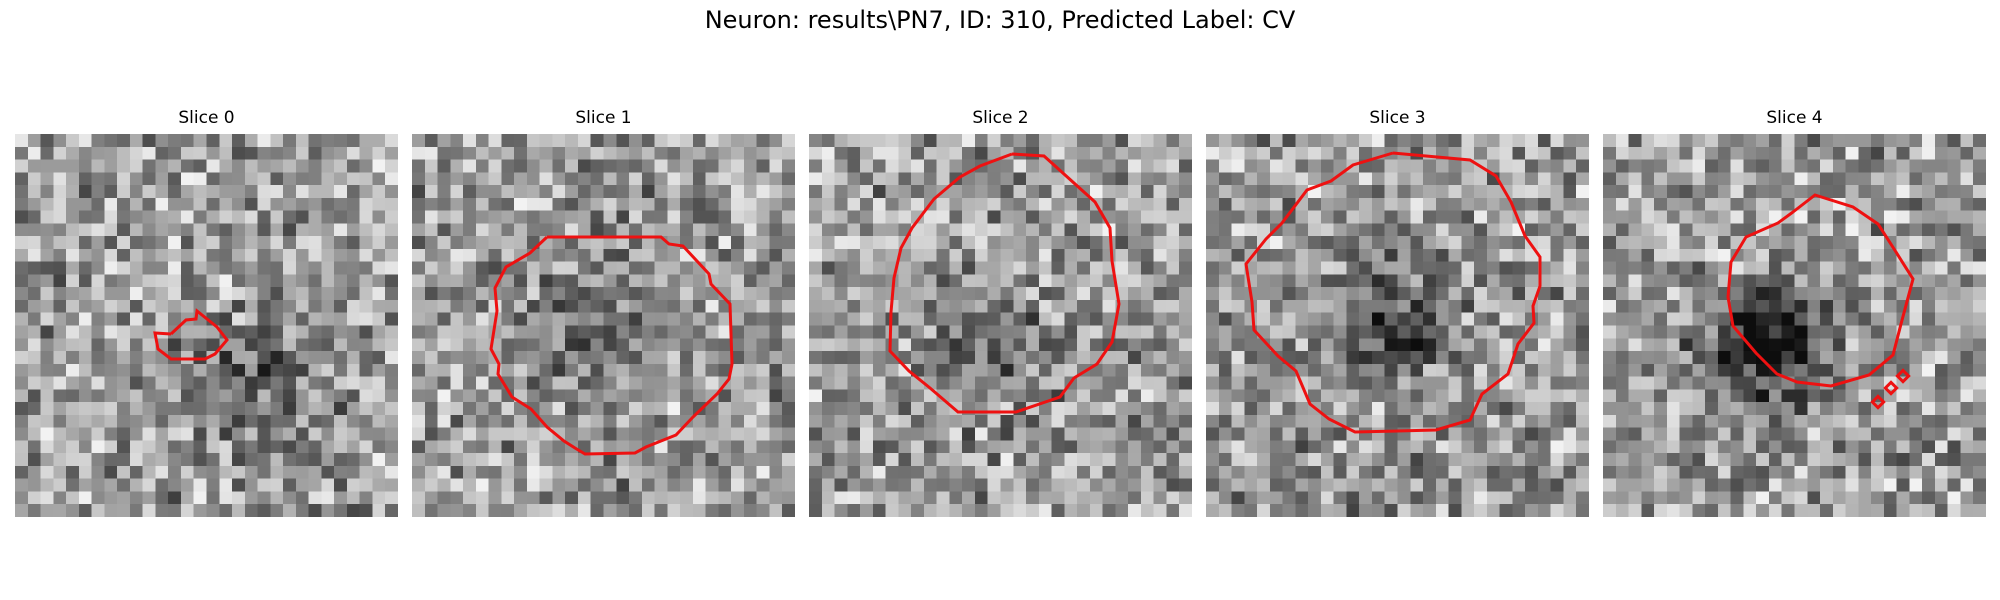 The image size is (2000, 600). I want to click on slice-title-0: Slice 0, so click(206, 118).